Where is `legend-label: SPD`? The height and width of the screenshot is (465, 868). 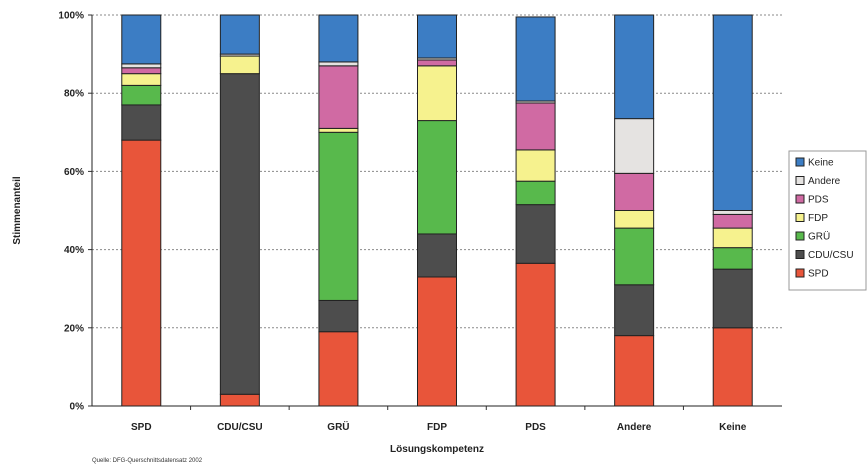 legend-label: SPD is located at coordinates (818, 274).